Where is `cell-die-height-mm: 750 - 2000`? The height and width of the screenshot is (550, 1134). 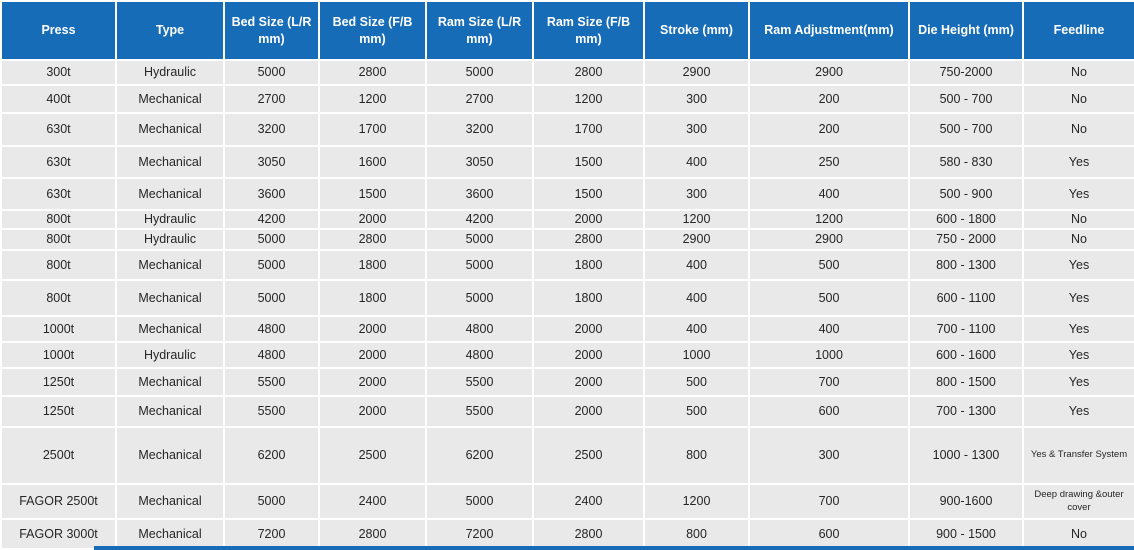
cell-die-height-mm: 750 - 2000 is located at coordinates (966, 239).